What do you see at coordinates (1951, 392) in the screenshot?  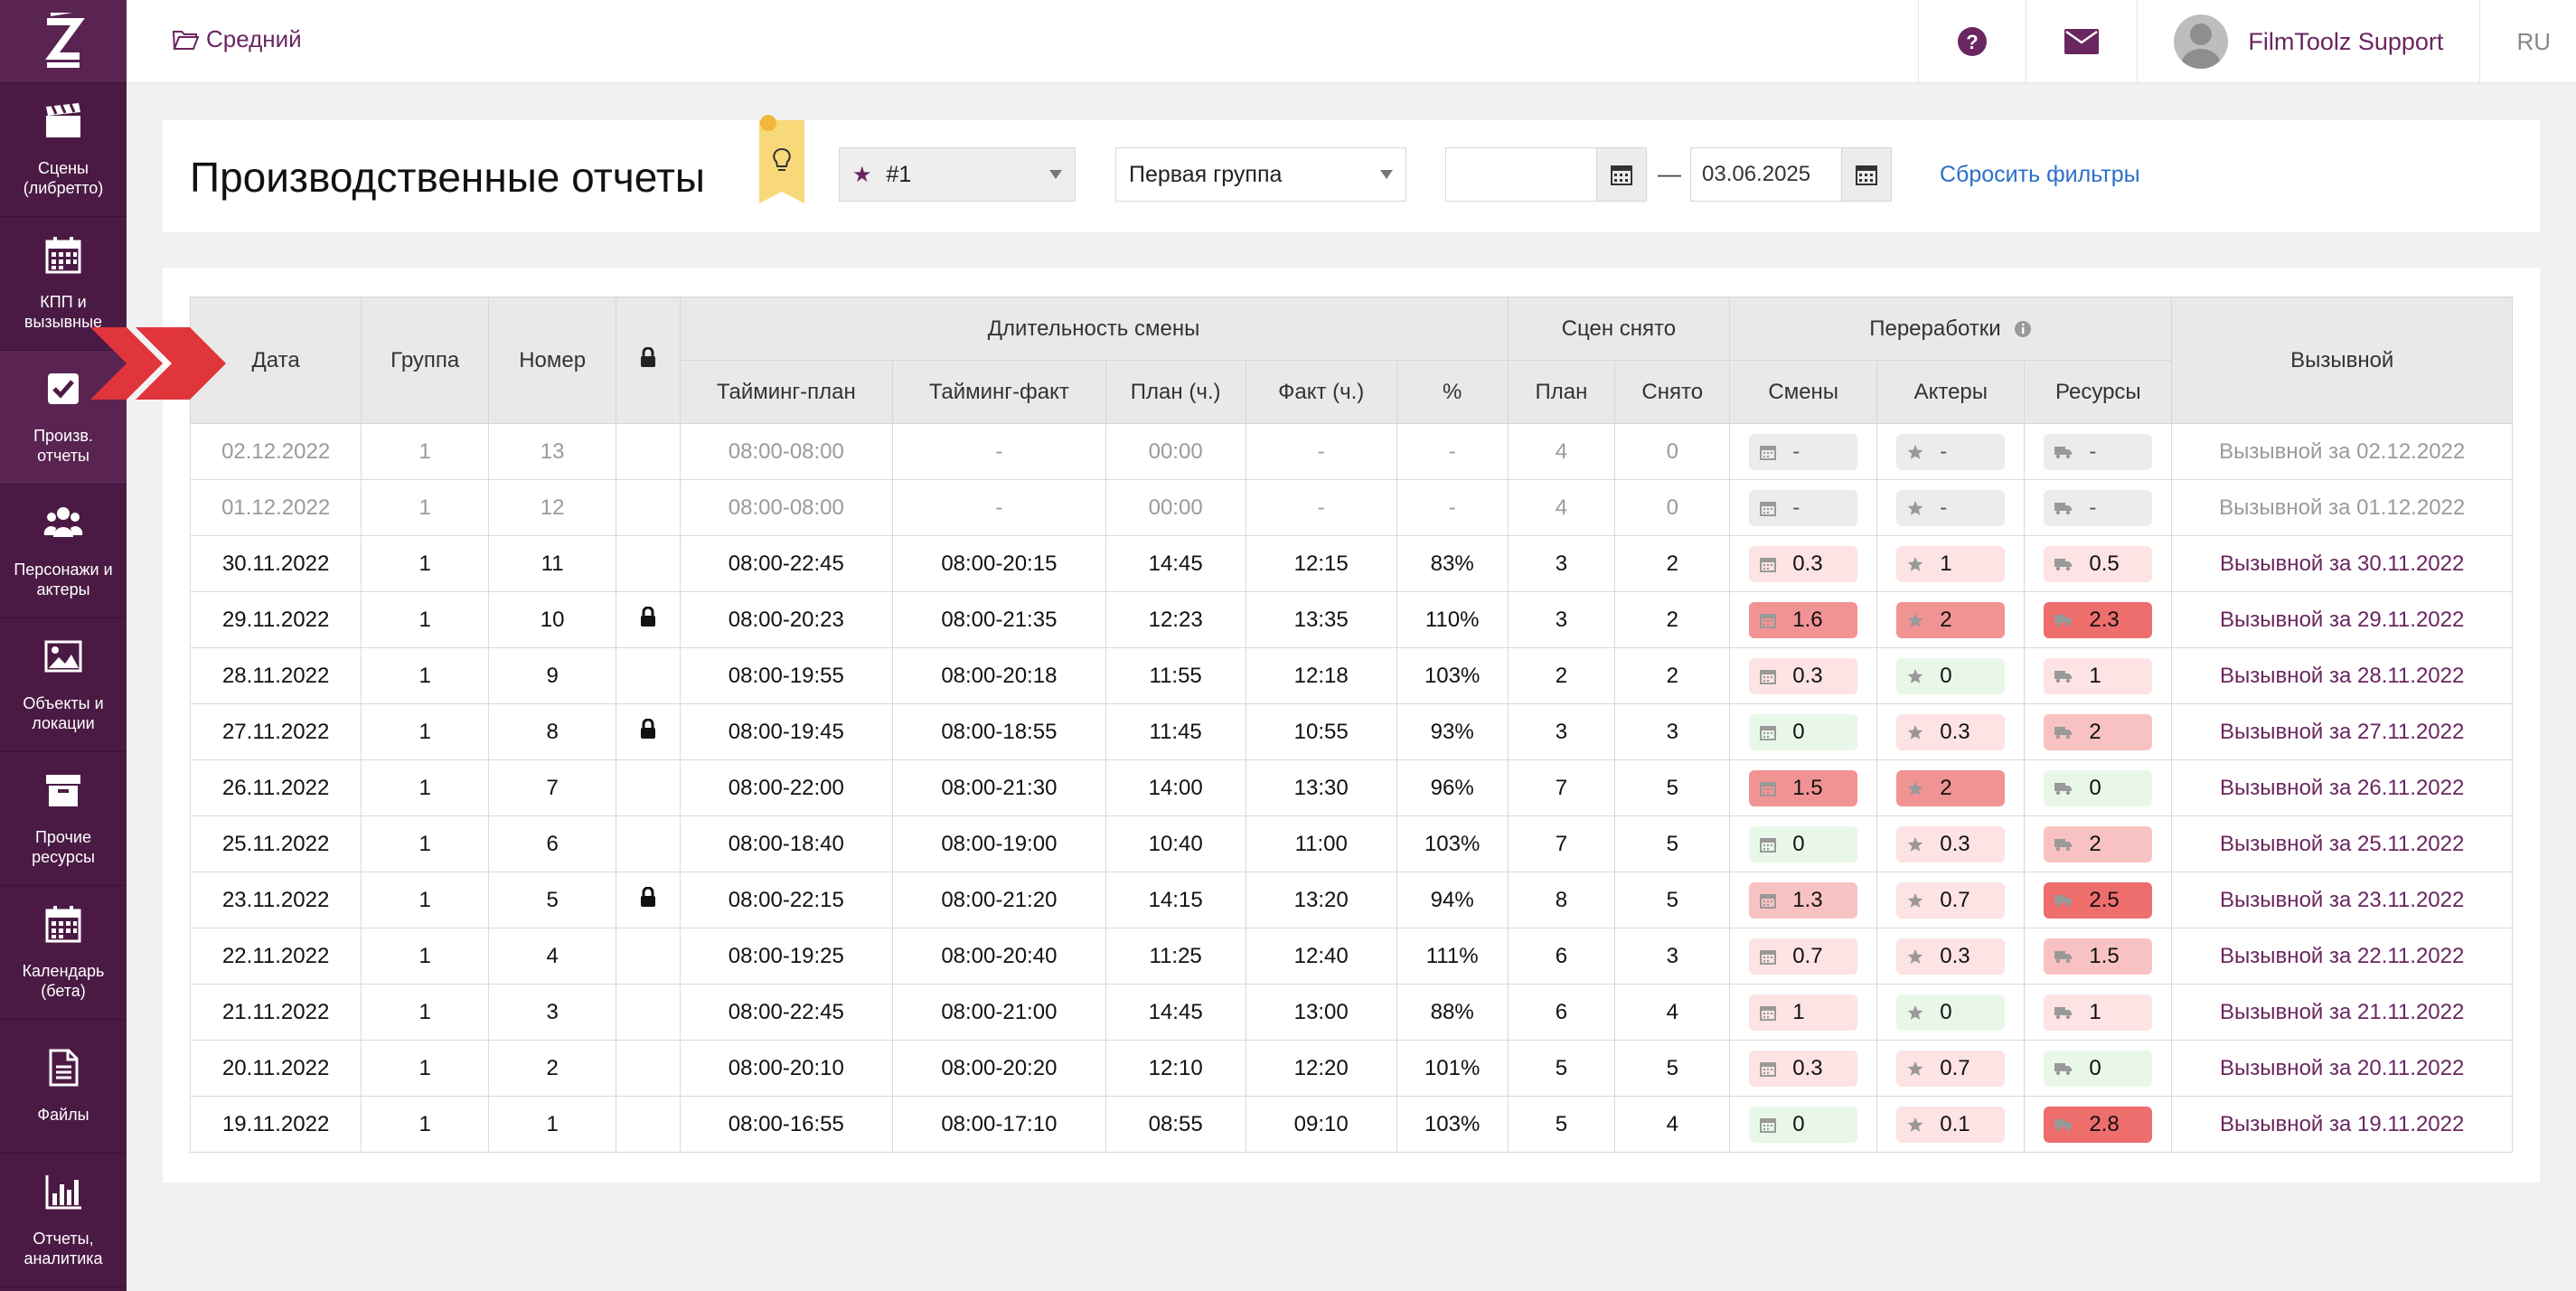 I see `col-overtime-actors: Актеры` at bounding box center [1951, 392].